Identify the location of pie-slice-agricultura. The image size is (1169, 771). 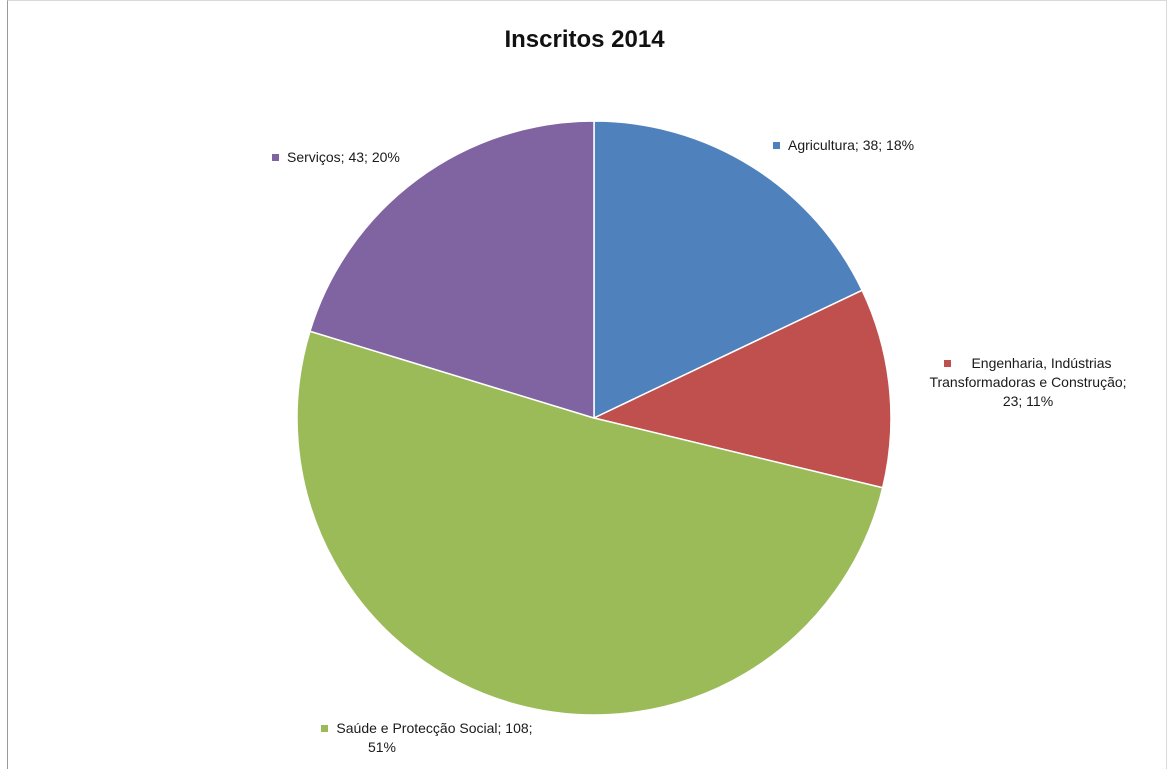
(728, 270).